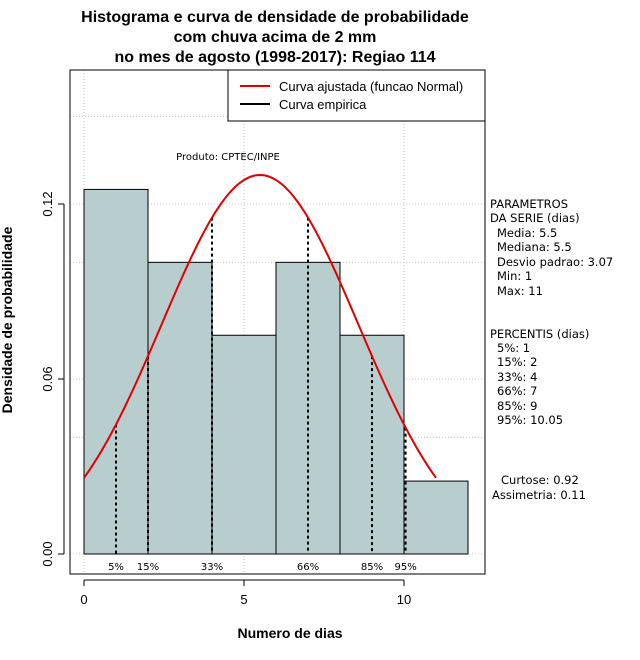  Describe the element at coordinates (212, 567) in the screenshot. I see `percentile-label-2: 33%` at that location.